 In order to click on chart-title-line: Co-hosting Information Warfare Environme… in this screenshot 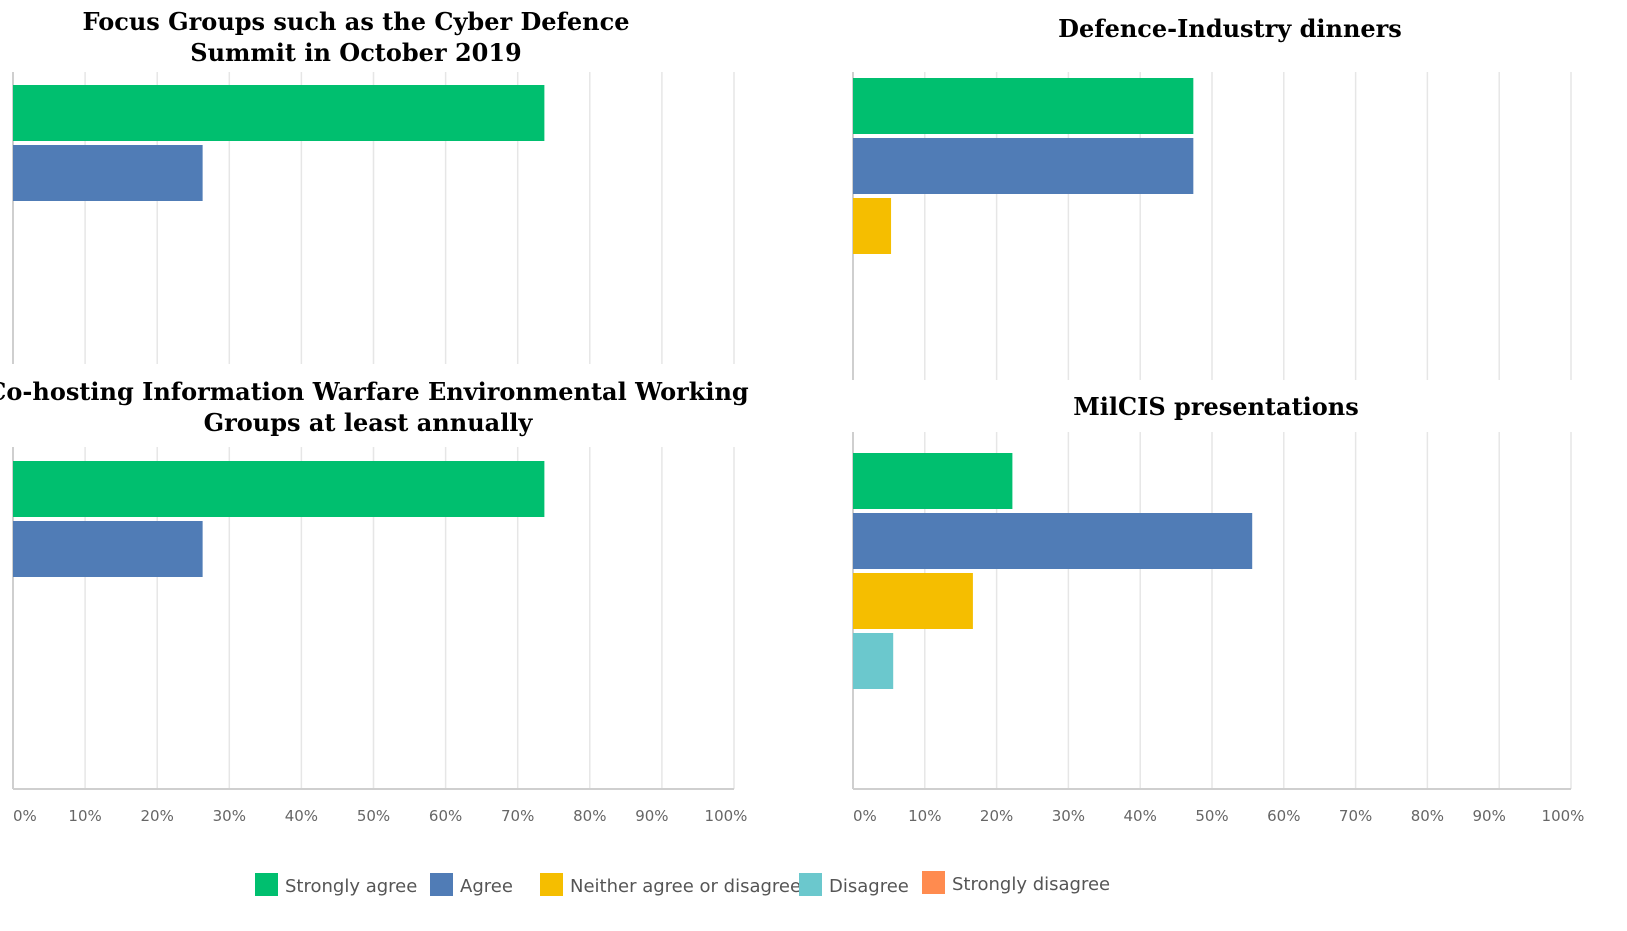, I will do `click(374, 391)`.